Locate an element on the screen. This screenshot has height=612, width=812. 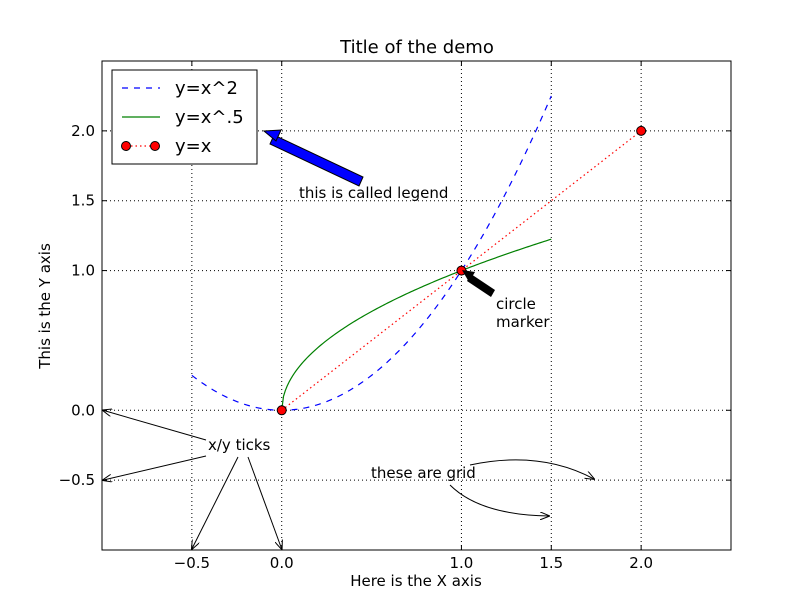
x-tick-label: 2.0 is located at coordinates (641, 563).